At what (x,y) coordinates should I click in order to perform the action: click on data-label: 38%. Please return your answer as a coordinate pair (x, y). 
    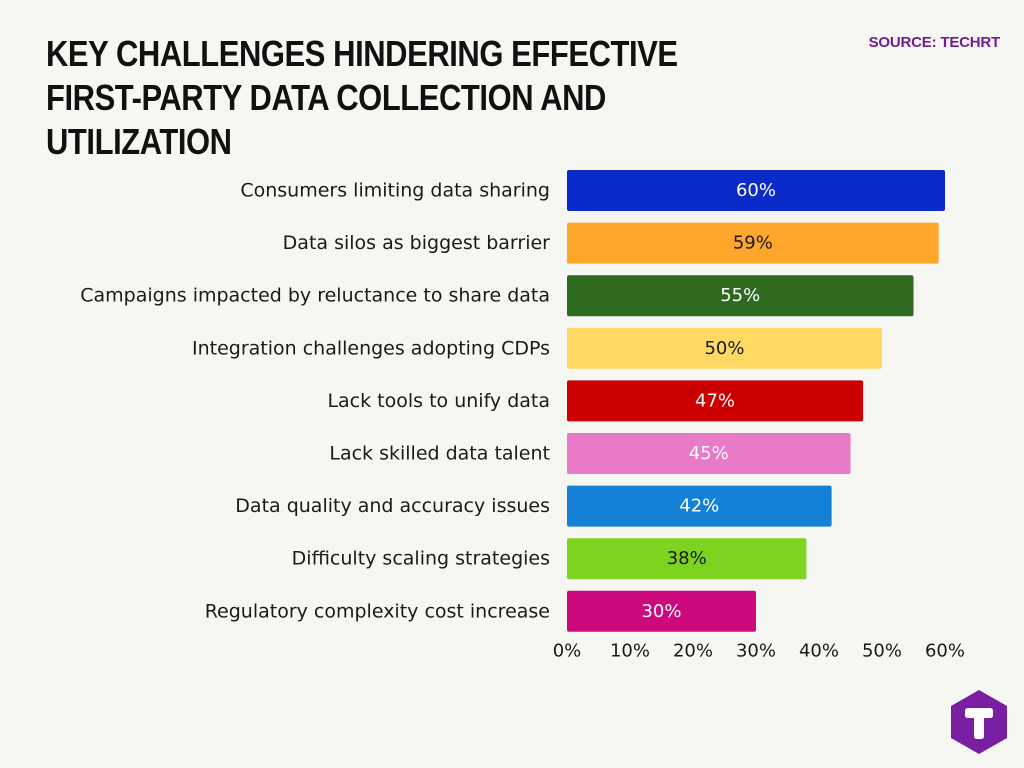
    Looking at the image, I should click on (687, 558).